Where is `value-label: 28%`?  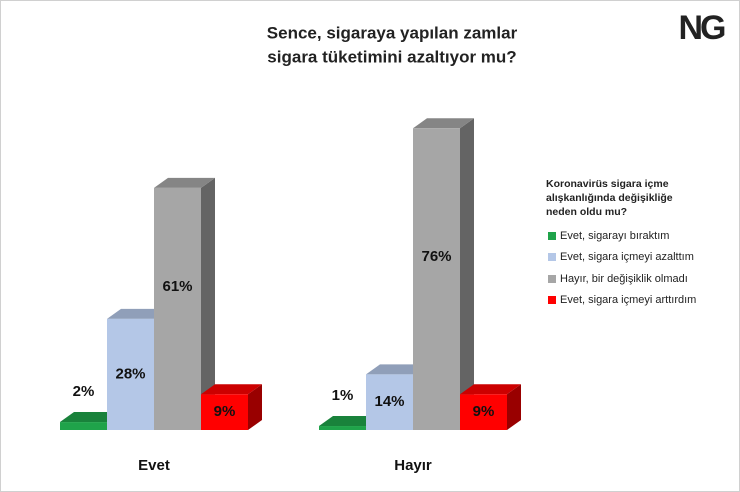
value-label: 28% is located at coordinates (130, 373).